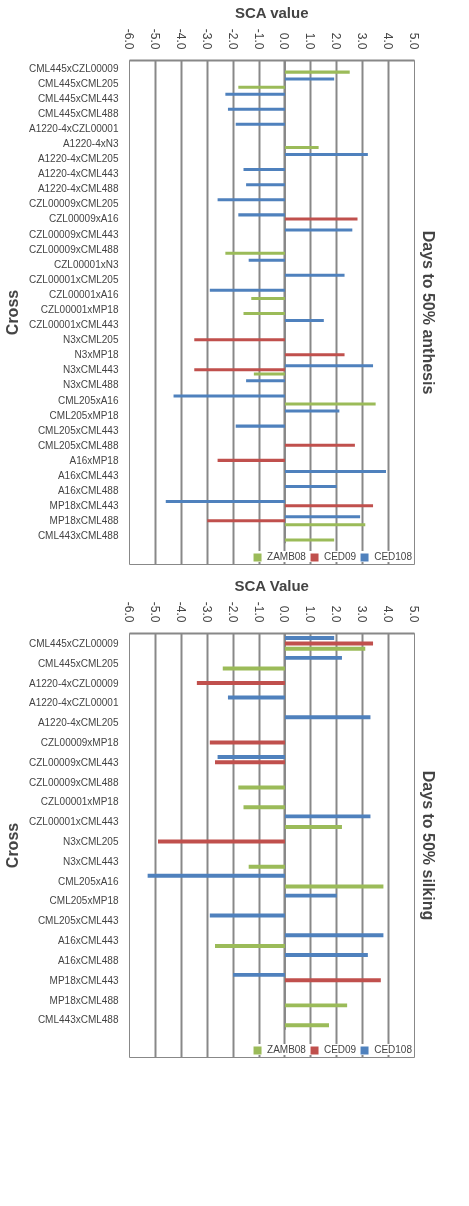  Describe the element at coordinates (94, 460) in the screenshot. I see `y-tick-label: A16xMP18` at that location.